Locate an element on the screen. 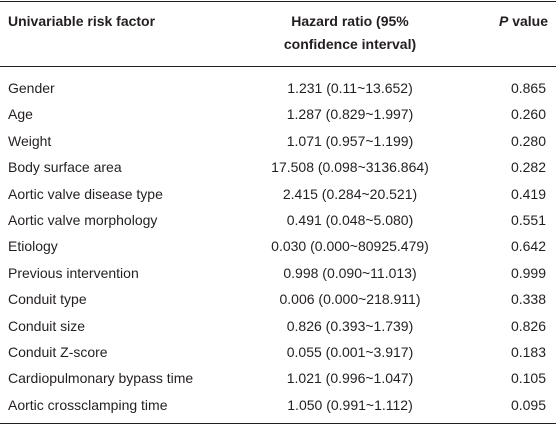 This screenshot has height=428, width=556. hazard-cell: 0.006 (0.000~218.911) is located at coordinates (350, 299).